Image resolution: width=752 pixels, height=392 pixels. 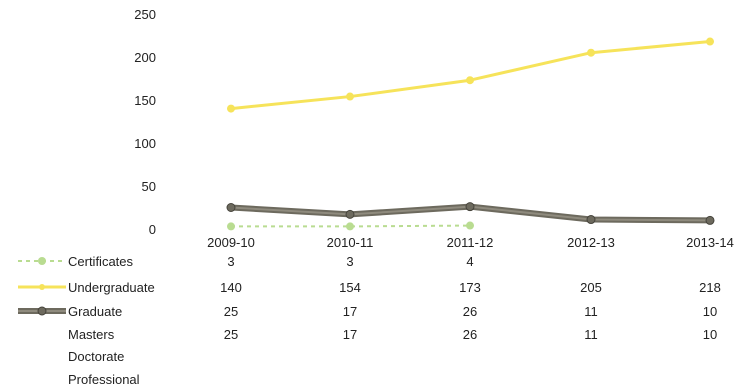 I want to click on y-tick-label: 200, so click(x=145, y=57).